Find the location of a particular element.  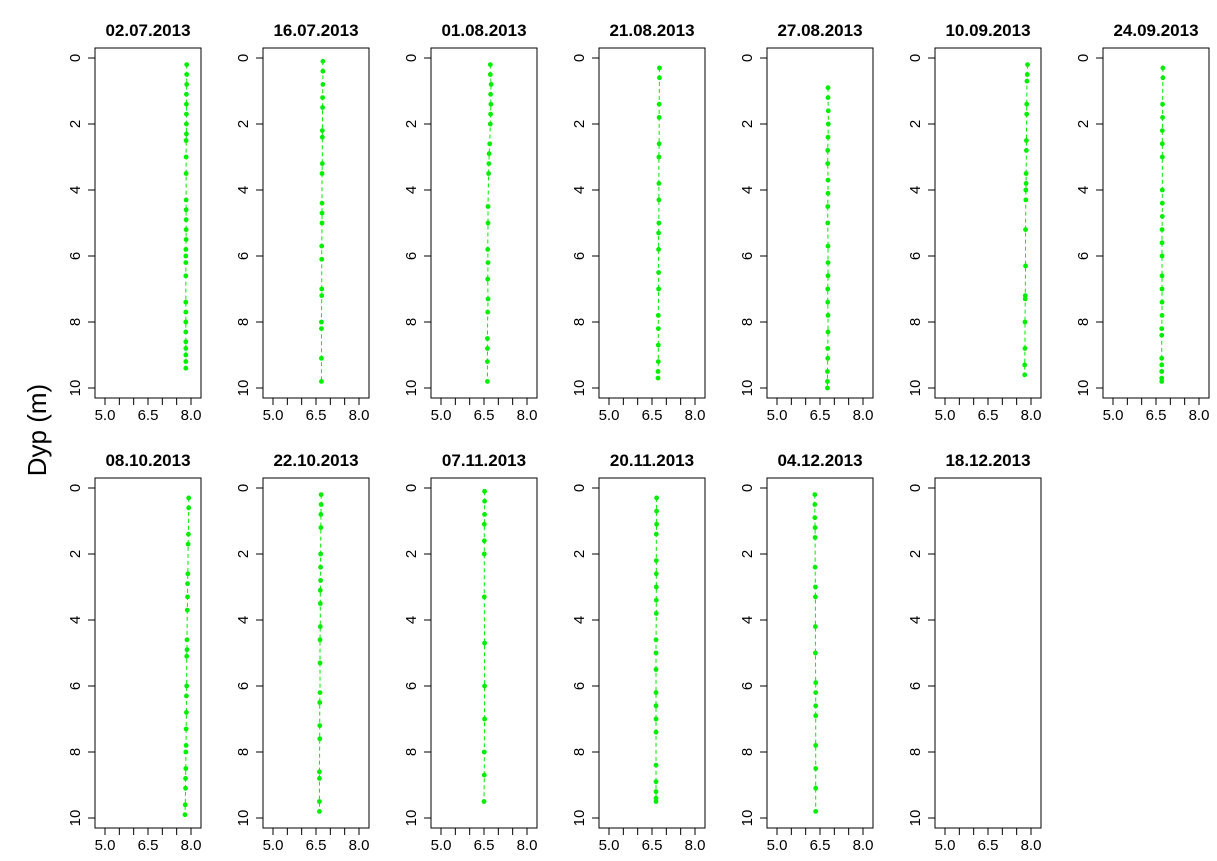

panel-title: 20.11.2013 is located at coordinates (652, 460).